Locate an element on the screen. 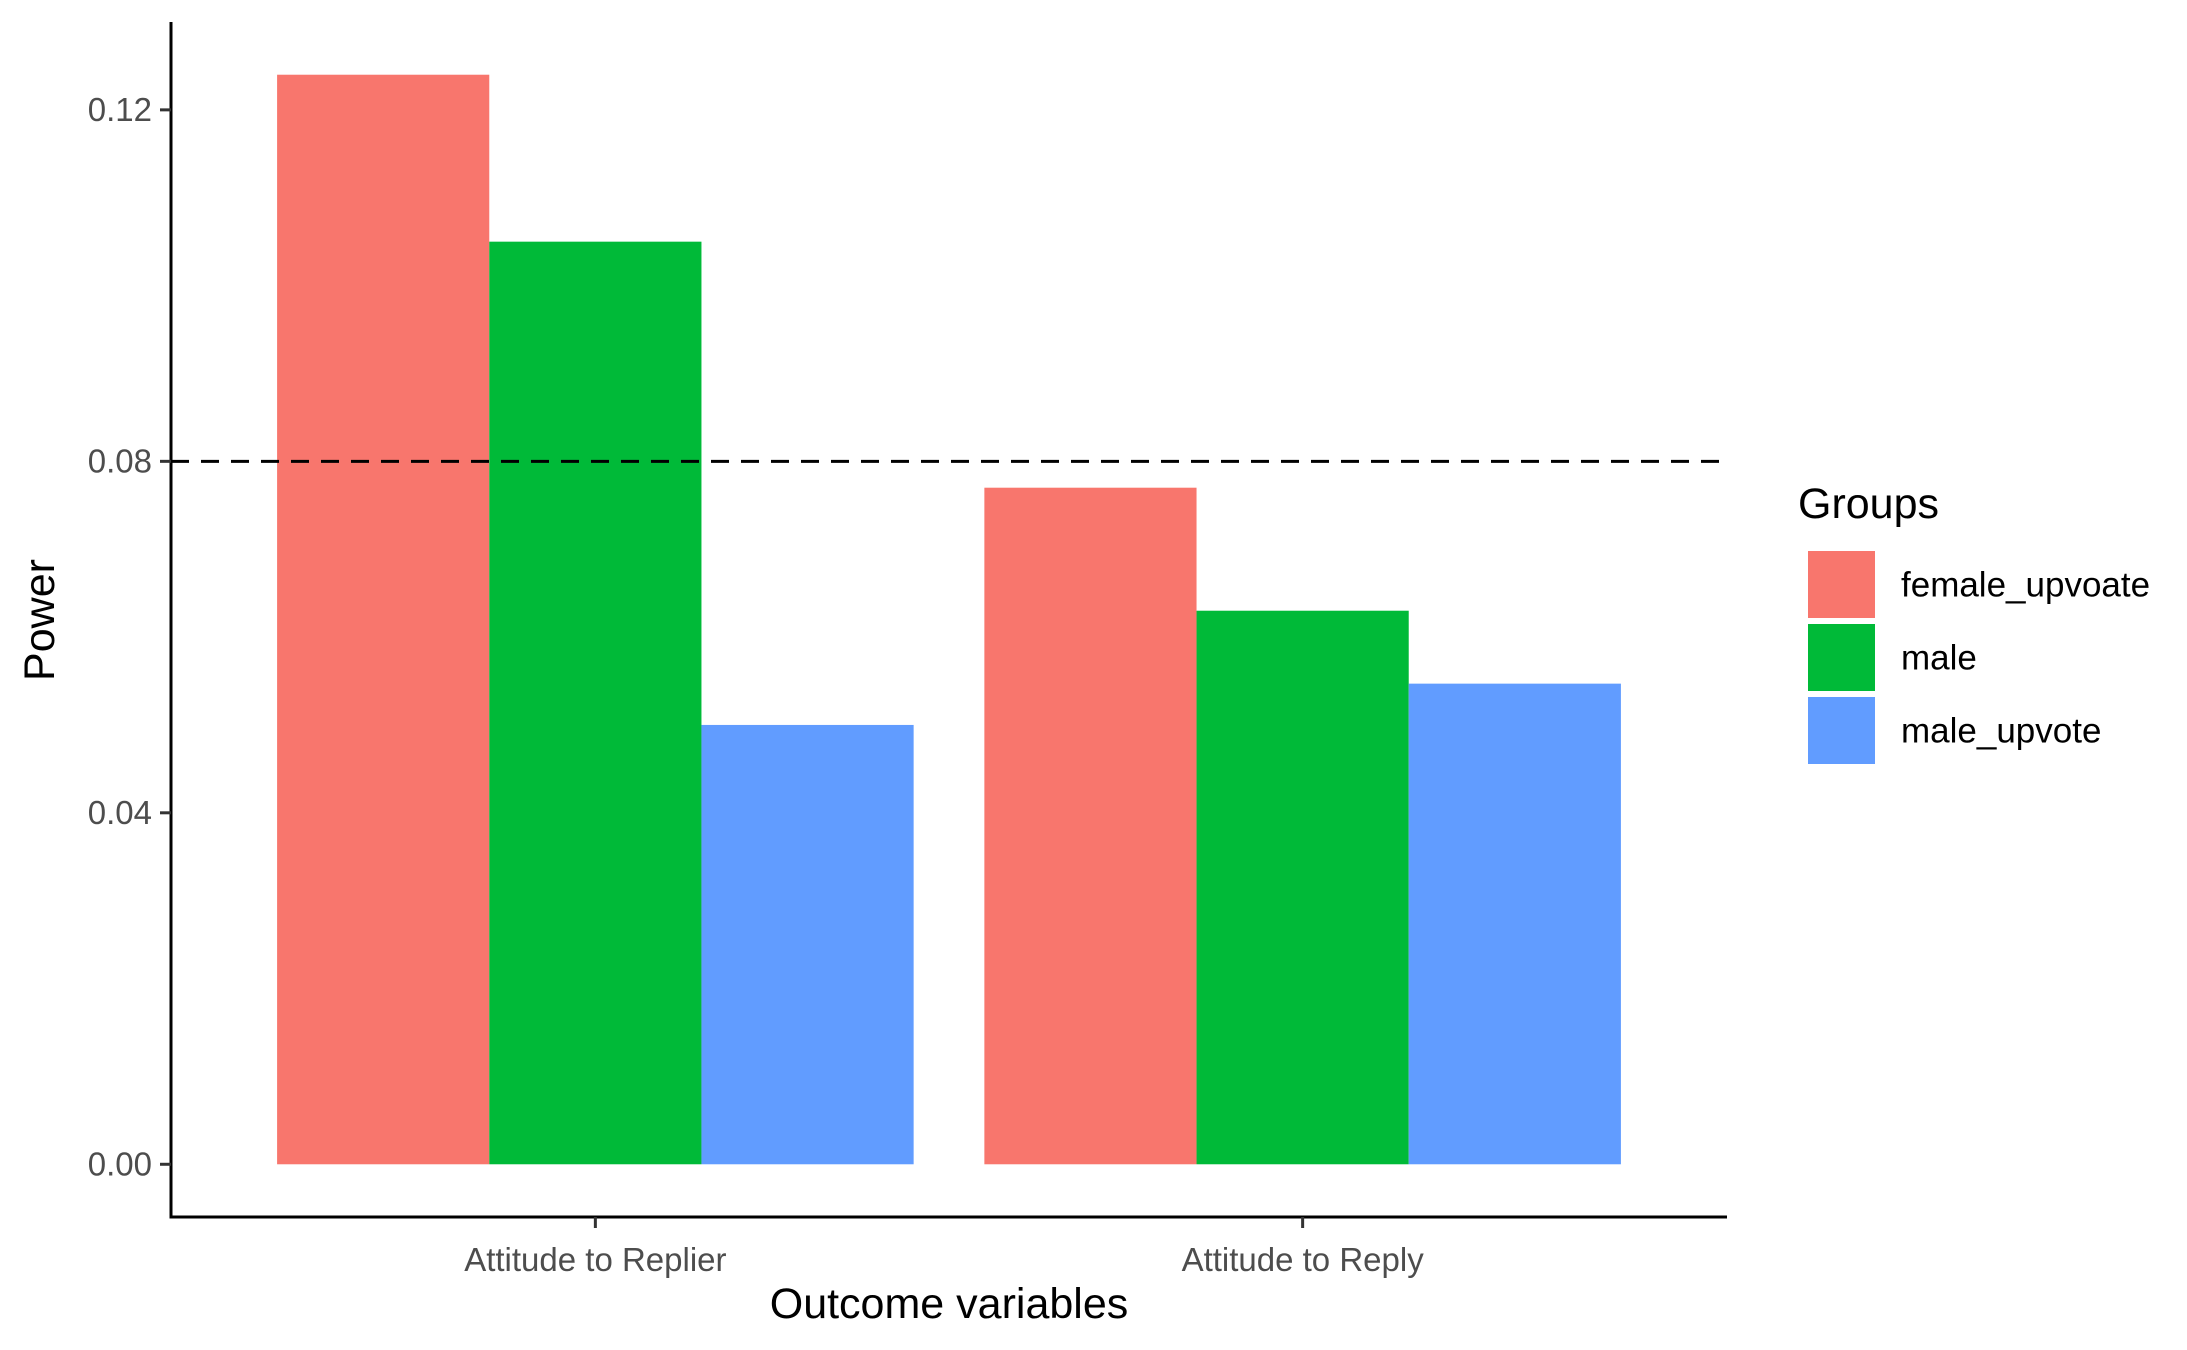  bar-1-male is located at coordinates (595, 703).